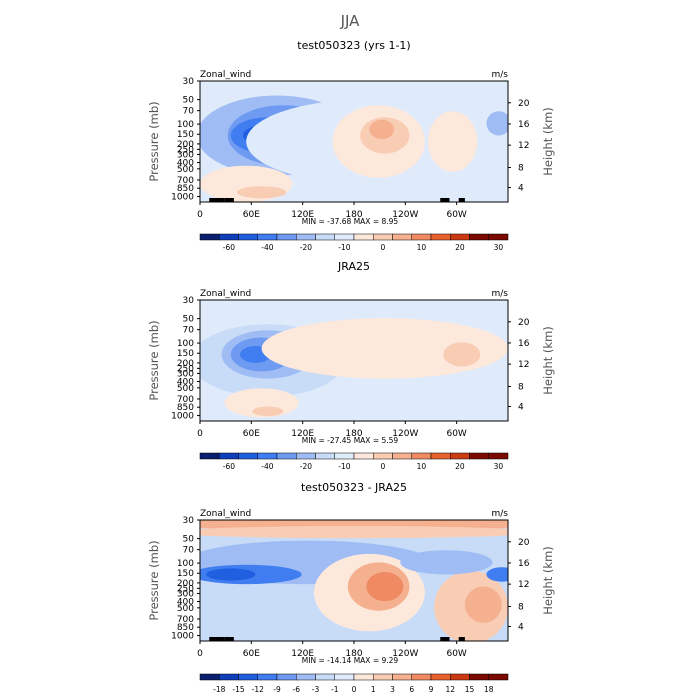 The width and height of the screenshot is (700, 700). Describe the element at coordinates (350, 221) in the screenshot. I see `min-max-label: MIN = -37.68 MAX = 8.95` at that location.